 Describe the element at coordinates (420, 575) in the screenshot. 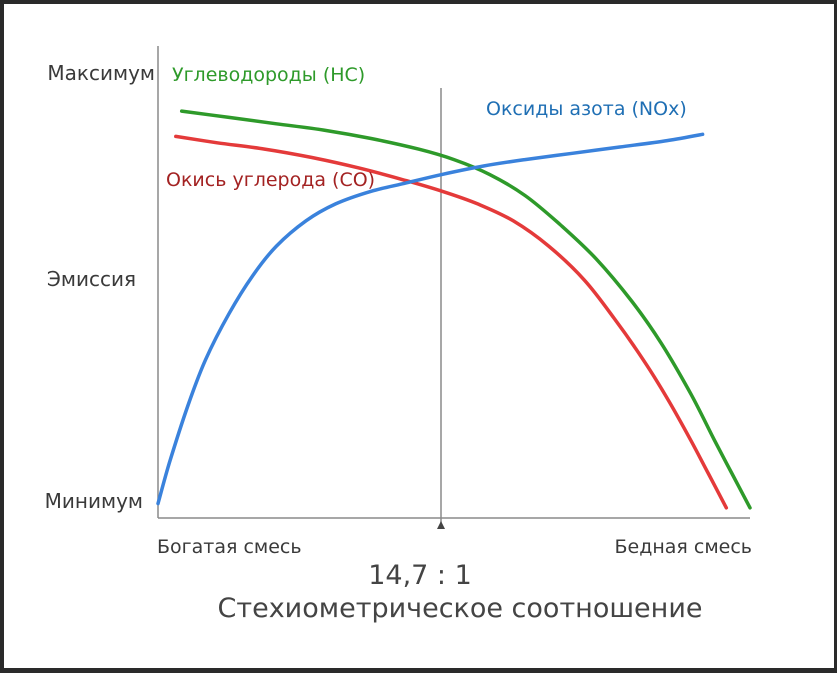

I see `stoichiometric-ratio-label: 14,7 : 1` at that location.